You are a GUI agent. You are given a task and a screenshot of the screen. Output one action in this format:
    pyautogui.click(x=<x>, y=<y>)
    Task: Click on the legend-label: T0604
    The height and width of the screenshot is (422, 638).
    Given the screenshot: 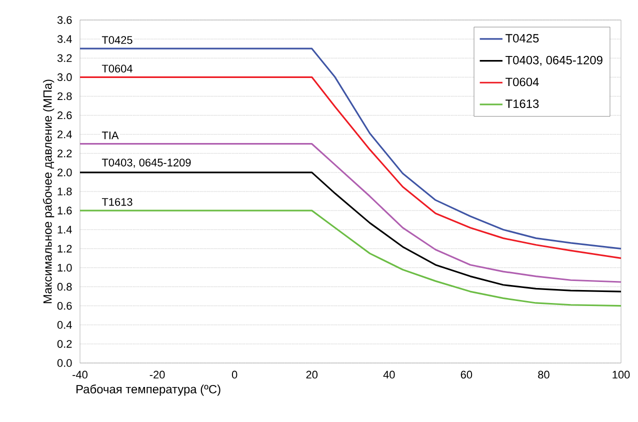 What is the action you would take?
    pyautogui.click(x=522, y=82)
    